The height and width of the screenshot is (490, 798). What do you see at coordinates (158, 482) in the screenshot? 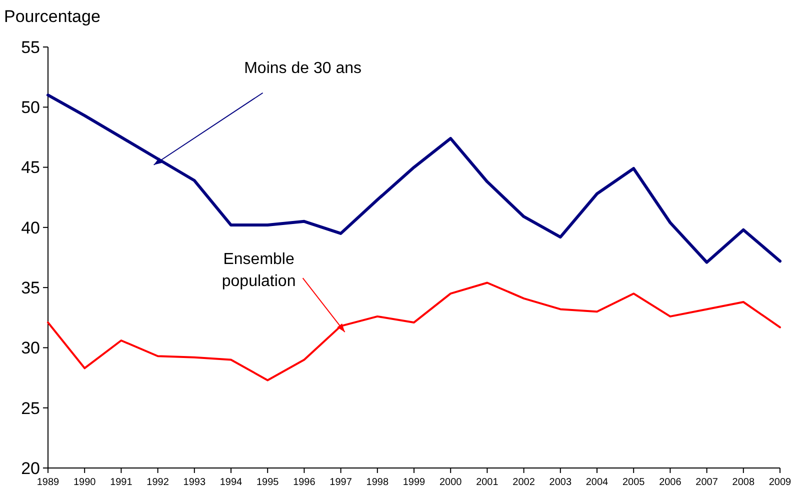
I see `x-tick-label: 1992` at bounding box center [158, 482].